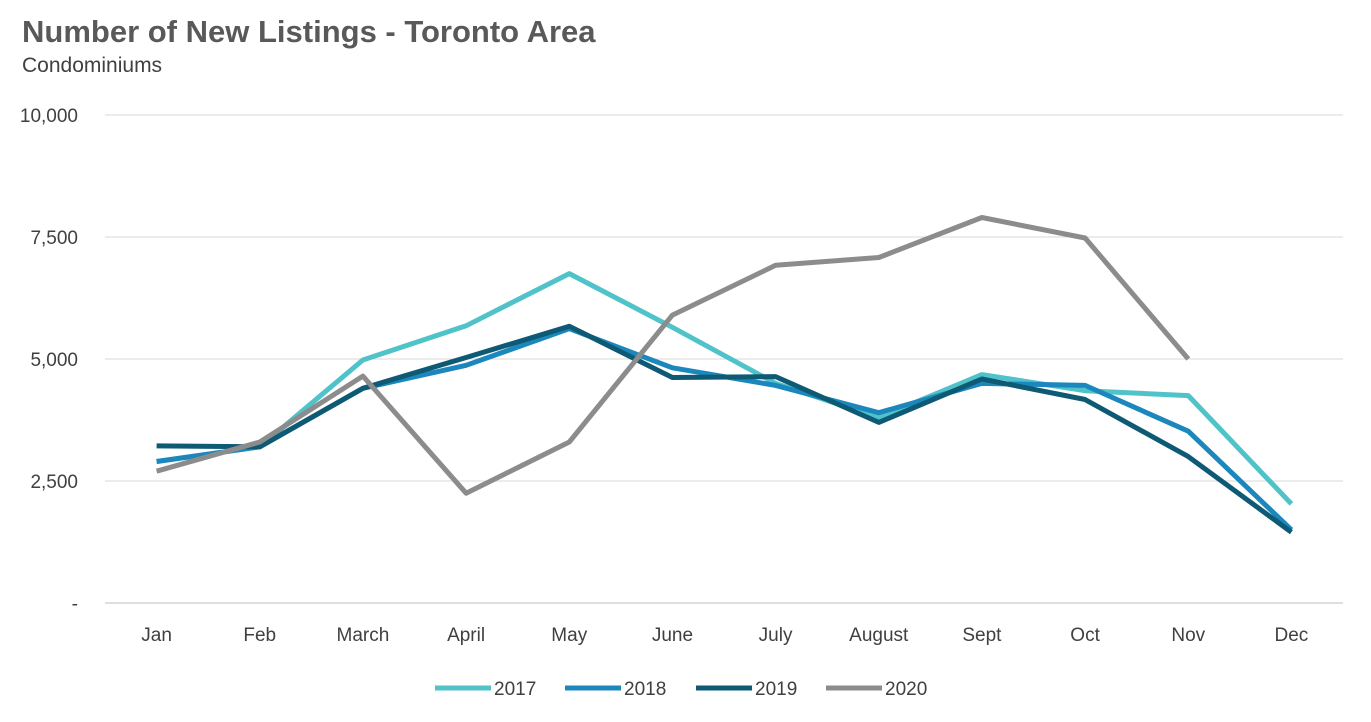 This screenshot has height=722, width=1371. What do you see at coordinates (54, 482) in the screenshot?
I see `y-tick-label: 2,500` at bounding box center [54, 482].